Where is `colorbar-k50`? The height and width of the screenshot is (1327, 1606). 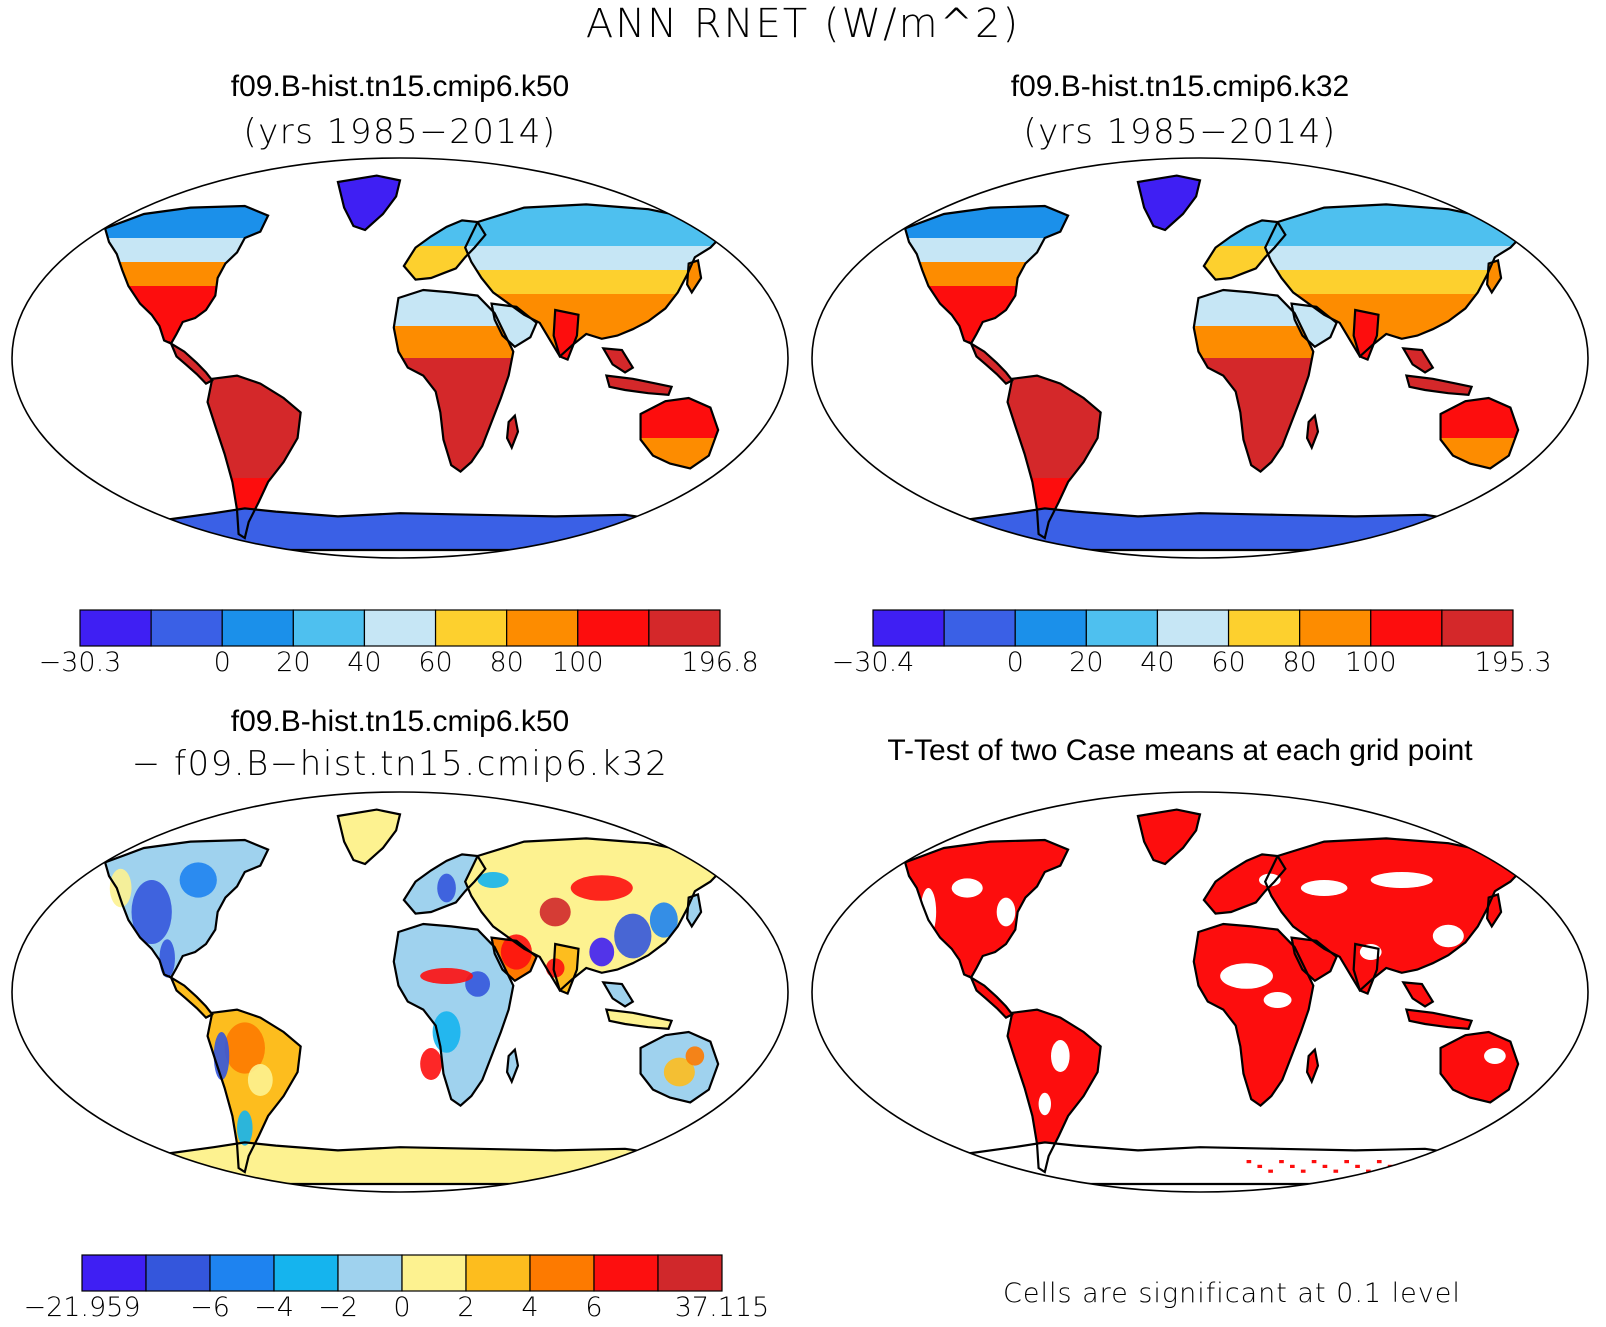
colorbar-k50 is located at coordinates (400, 628).